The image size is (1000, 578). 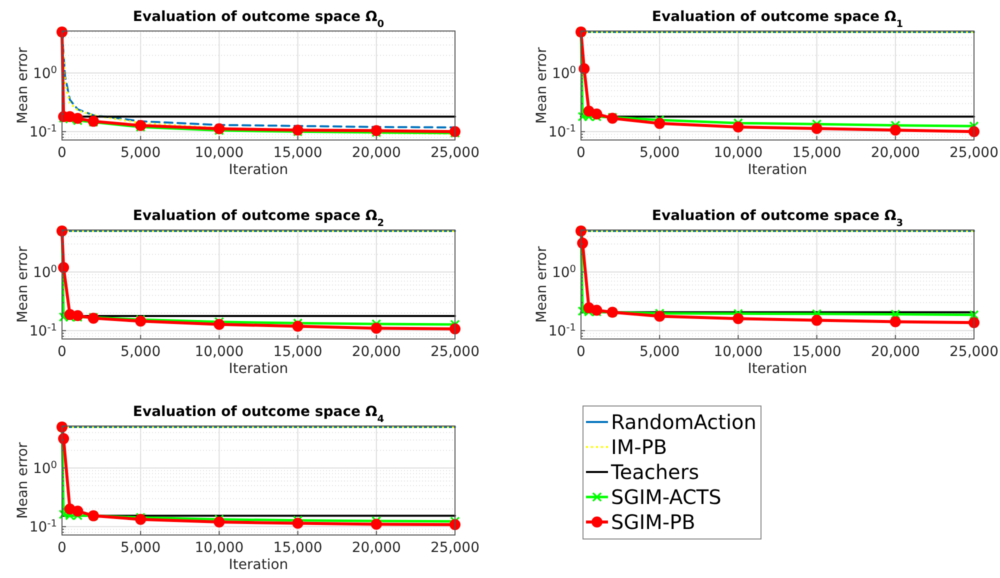 What do you see at coordinates (778, 218) in the screenshot?
I see `chart-title: Evaluation of outcome space Ω$_{3}$` at bounding box center [778, 218].